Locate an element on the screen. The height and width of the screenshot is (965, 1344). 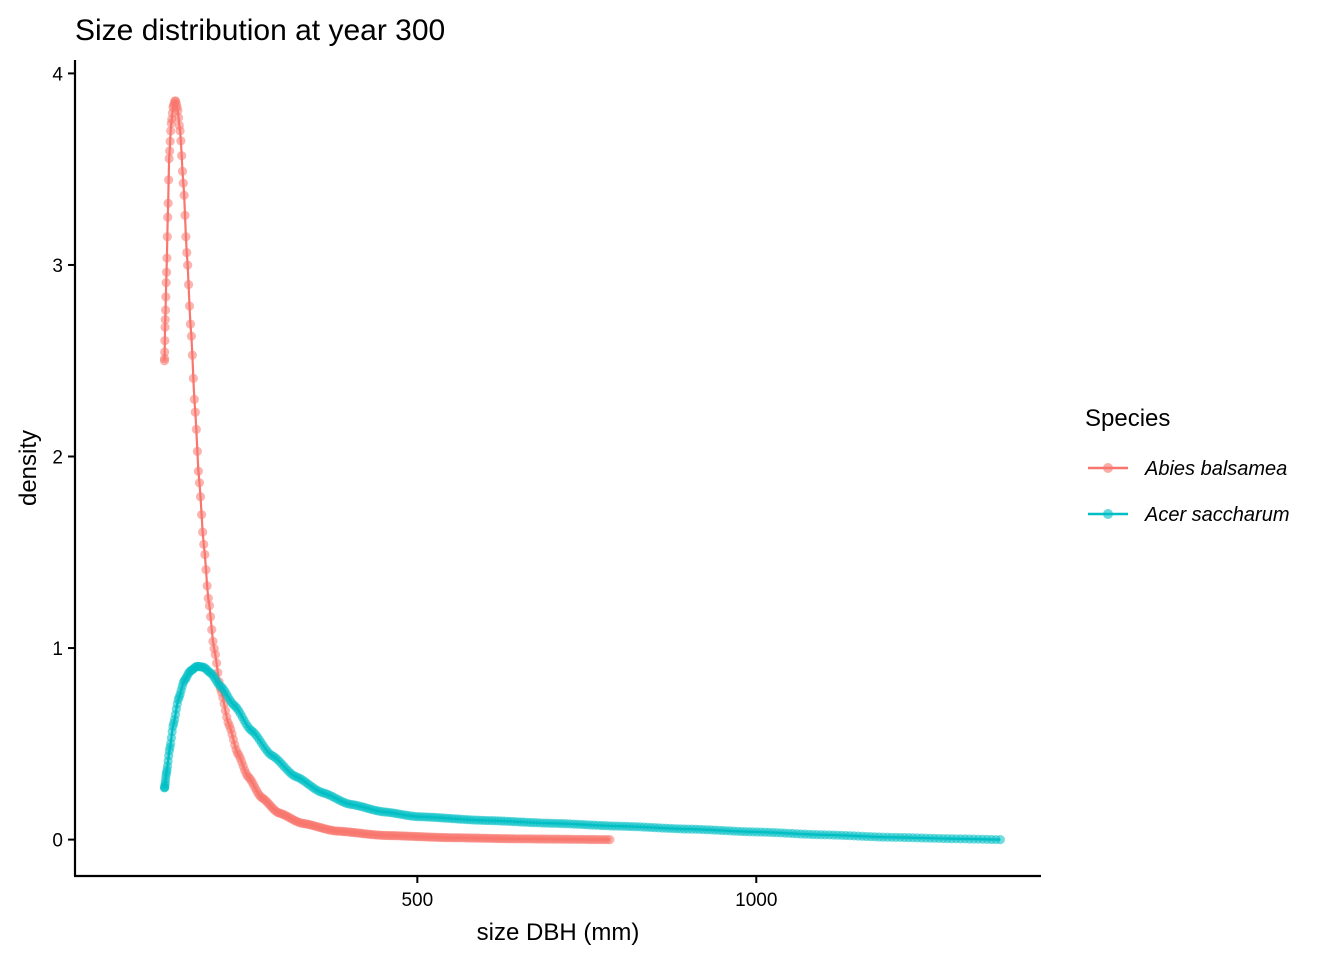
legend-title: Species is located at coordinates (1127, 418).